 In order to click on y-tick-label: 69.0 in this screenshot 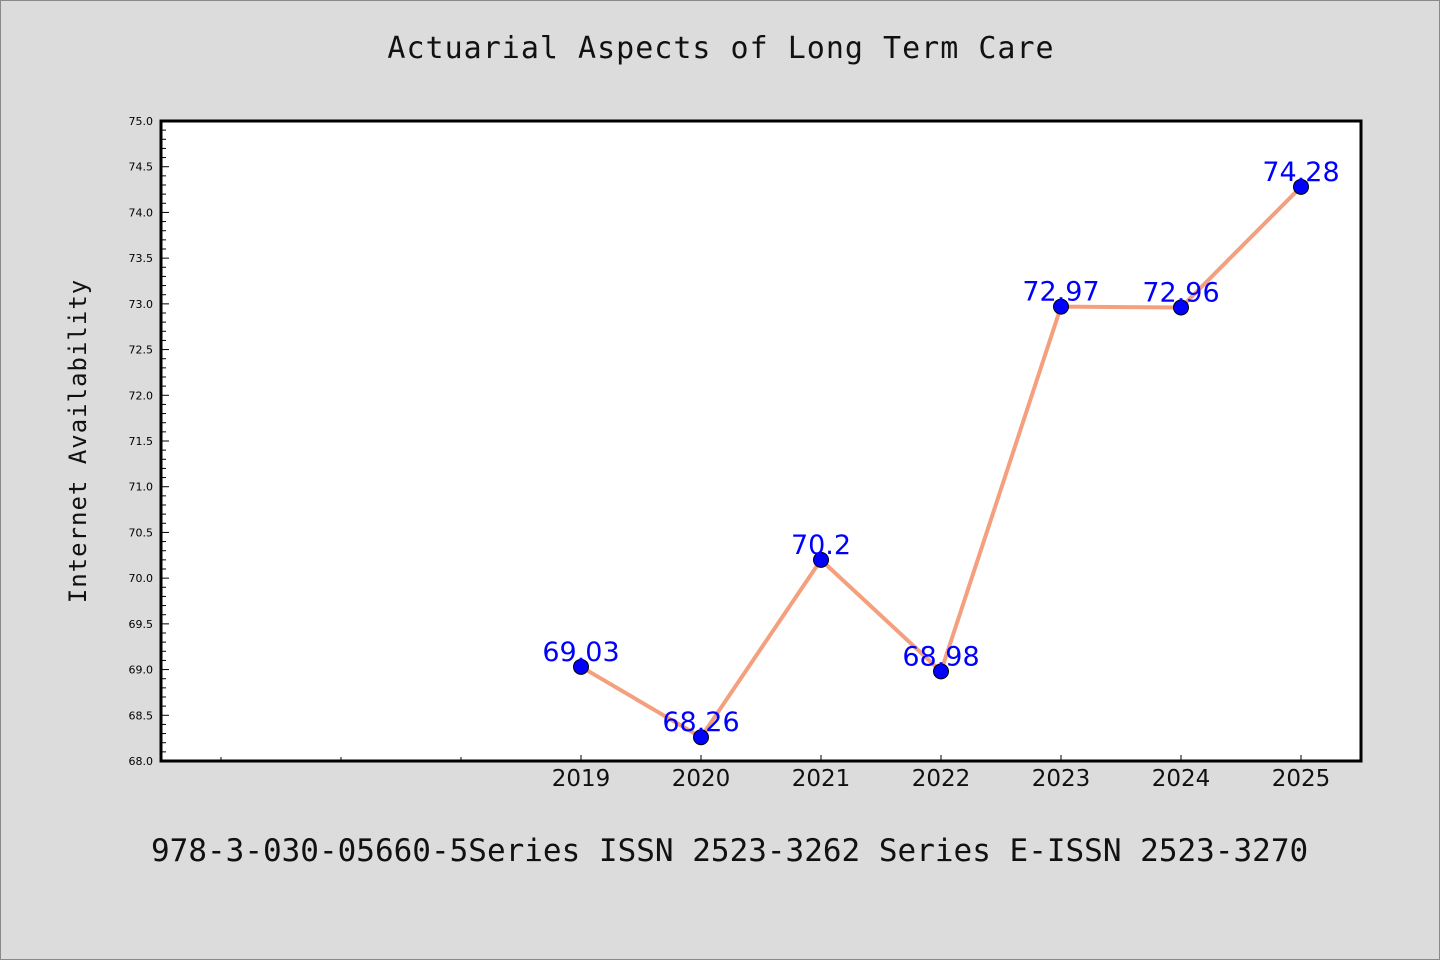, I will do `click(141, 670)`.